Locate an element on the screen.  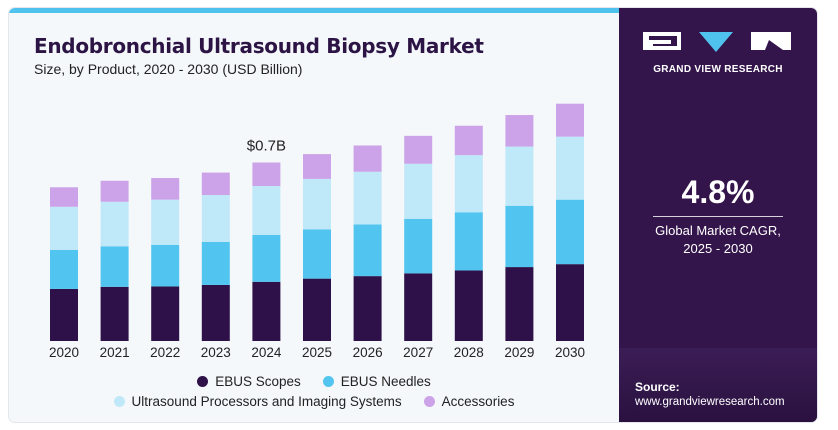
x-tick-label: 2027 is located at coordinates (418, 352).